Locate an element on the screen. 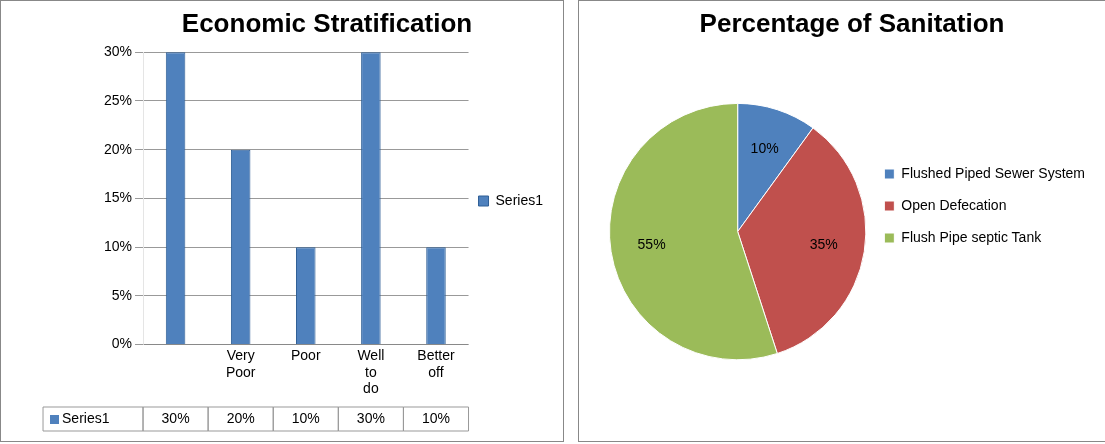 The image size is (1105, 444). data-label: 20% is located at coordinates (240, 417).